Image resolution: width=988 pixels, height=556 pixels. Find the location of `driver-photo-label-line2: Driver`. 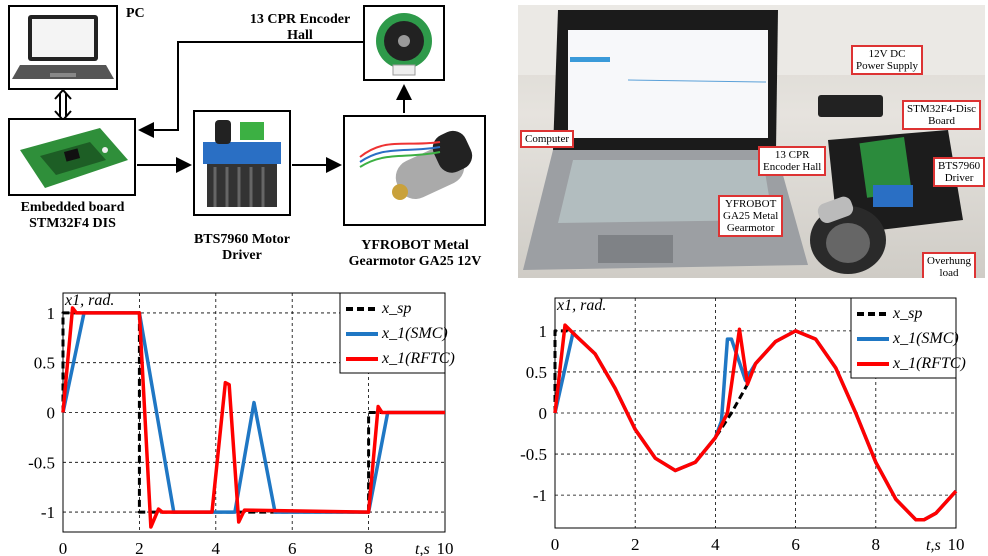

driver-photo-label-line2: Driver is located at coordinates (959, 178).